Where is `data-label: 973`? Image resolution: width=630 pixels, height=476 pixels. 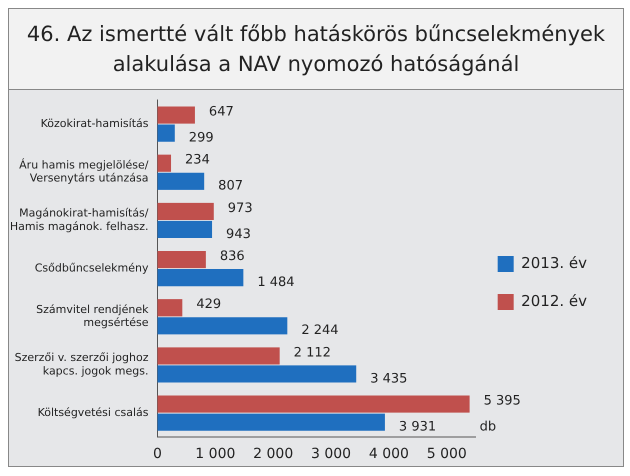
data-label: 973 is located at coordinates (240, 208).